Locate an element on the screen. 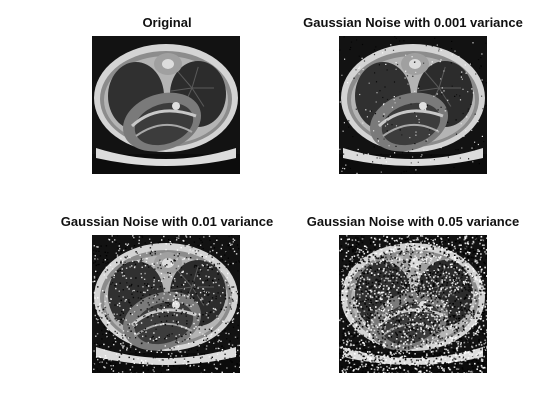 This screenshot has height=420, width=560. panel-title: Gaussian Noise with 0.05 variance is located at coordinates (413, 221).